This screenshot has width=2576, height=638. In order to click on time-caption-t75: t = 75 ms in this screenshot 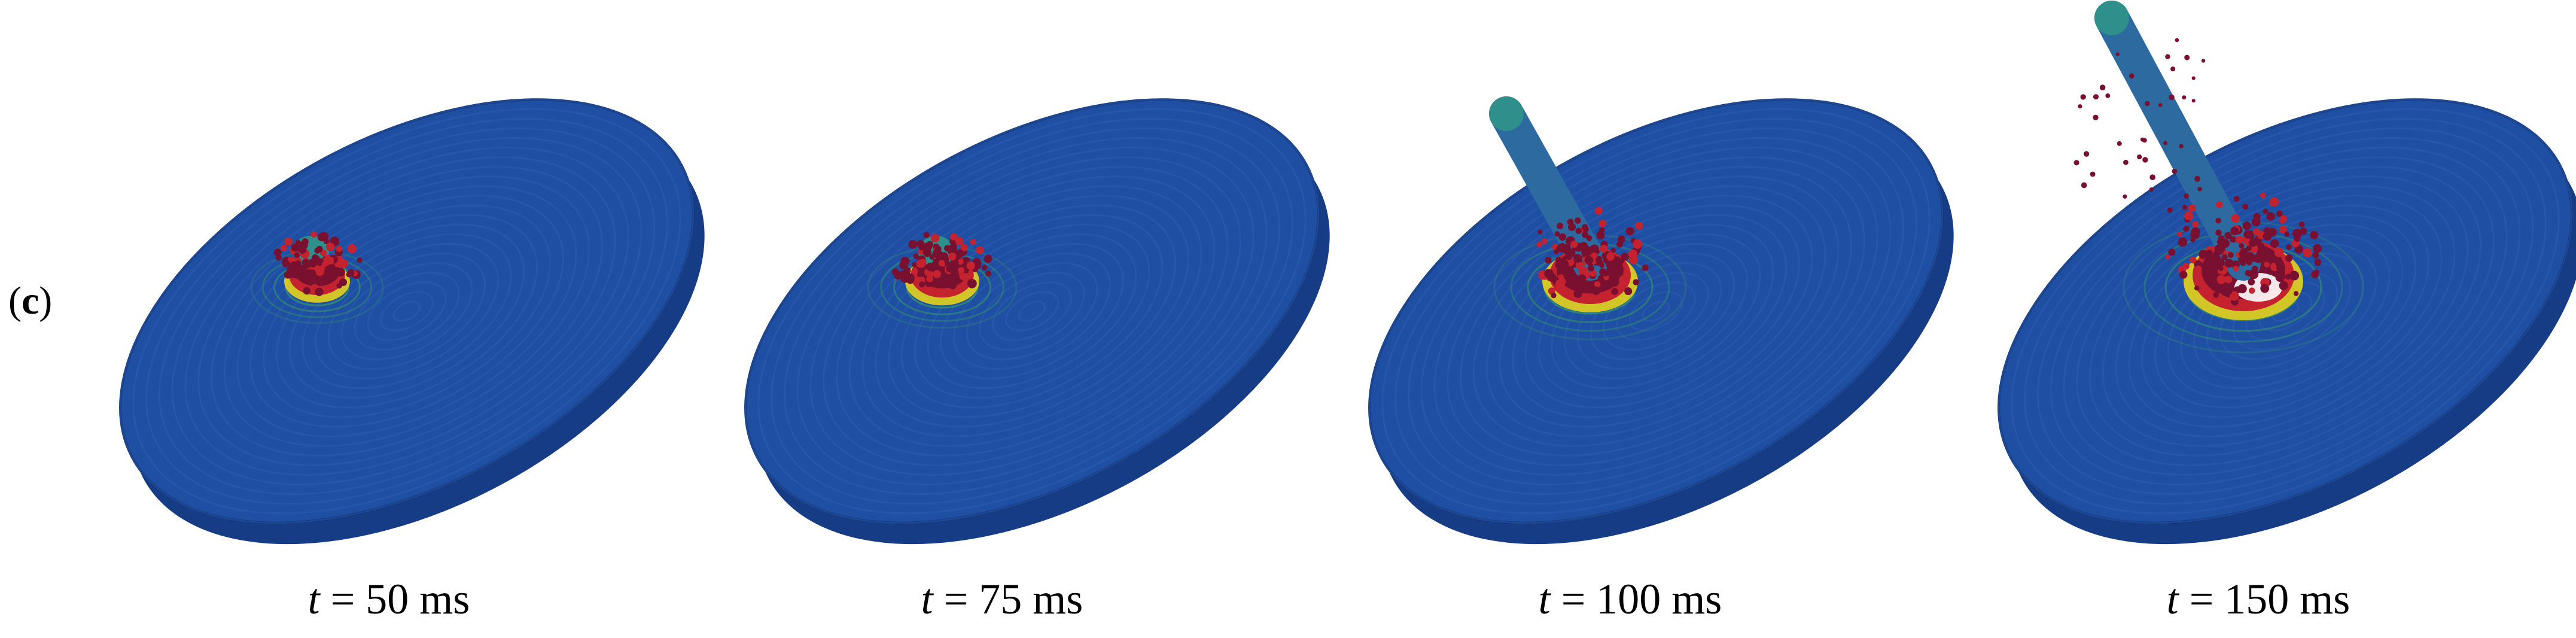, I will do `click(1002, 599)`.